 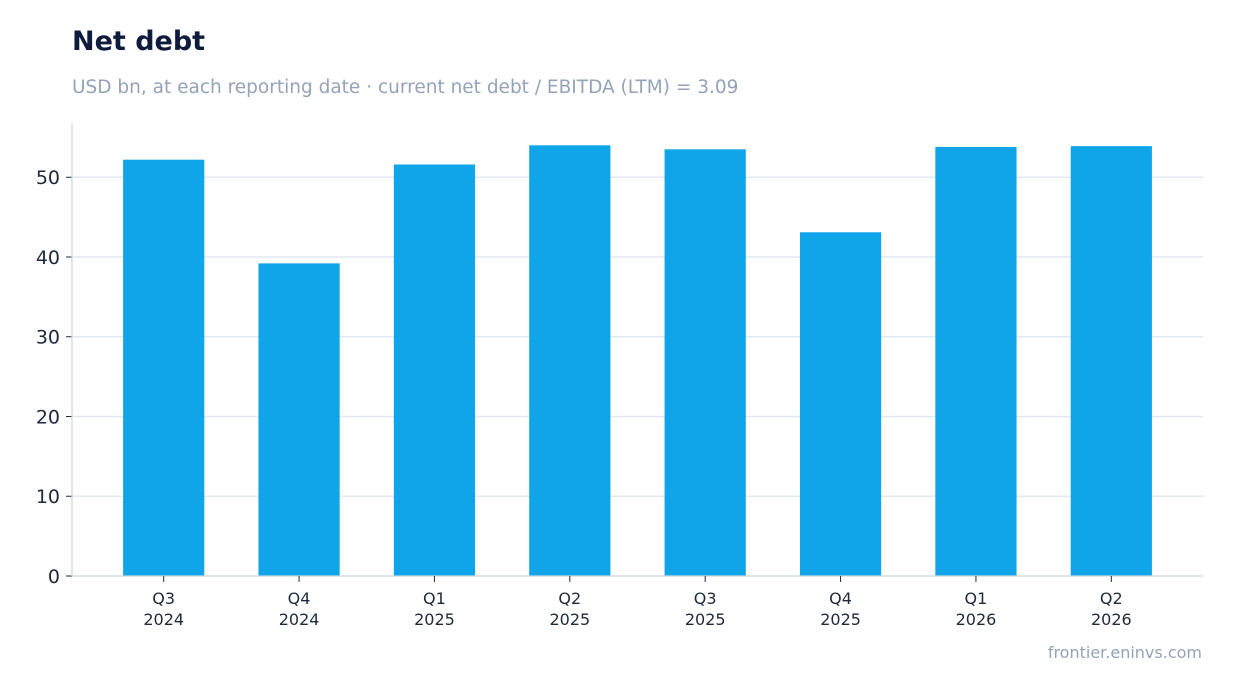 I want to click on y-tick-label: 50, so click(x=48, y=178).